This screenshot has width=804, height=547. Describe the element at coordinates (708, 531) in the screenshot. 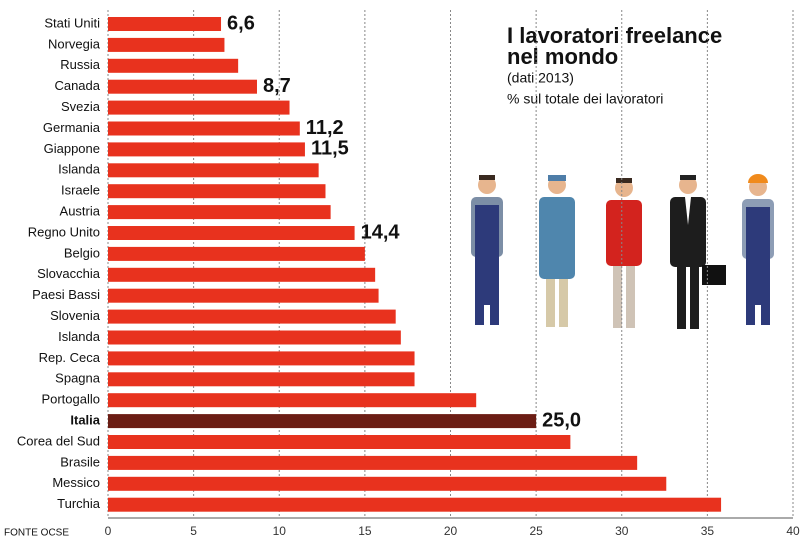

I see `x-tick-label: 35` at that location.